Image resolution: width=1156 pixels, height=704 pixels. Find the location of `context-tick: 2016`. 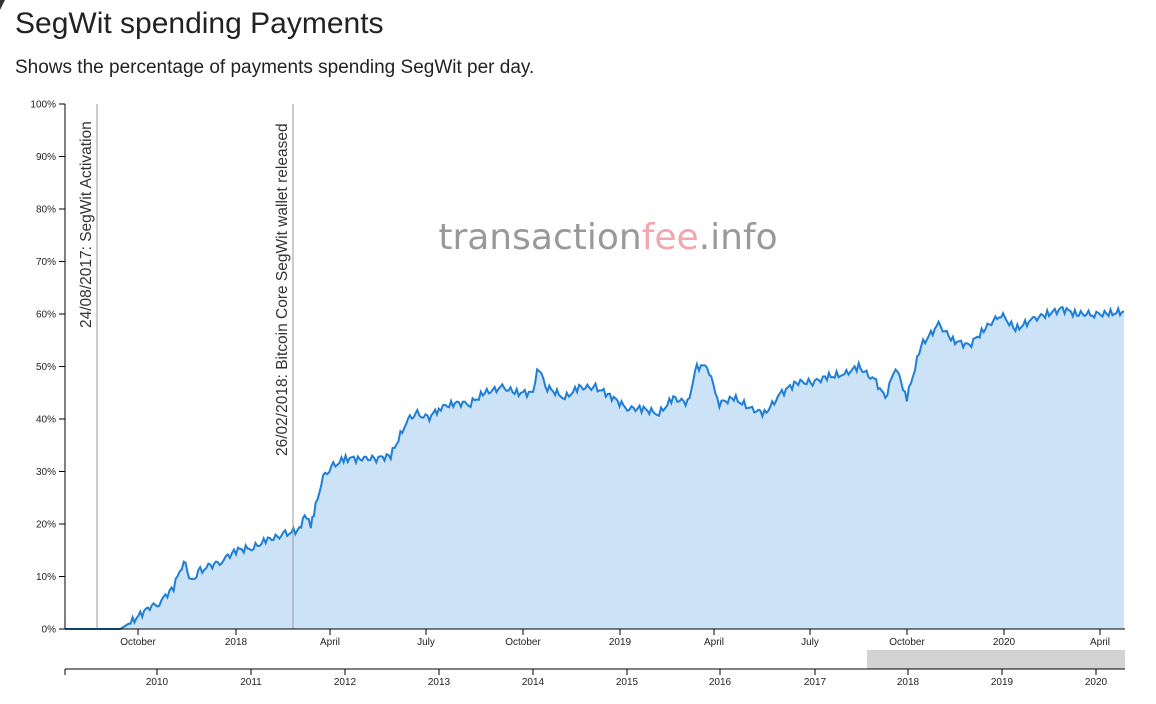

context-tick: 2016 is located at coordinates (720, 678).